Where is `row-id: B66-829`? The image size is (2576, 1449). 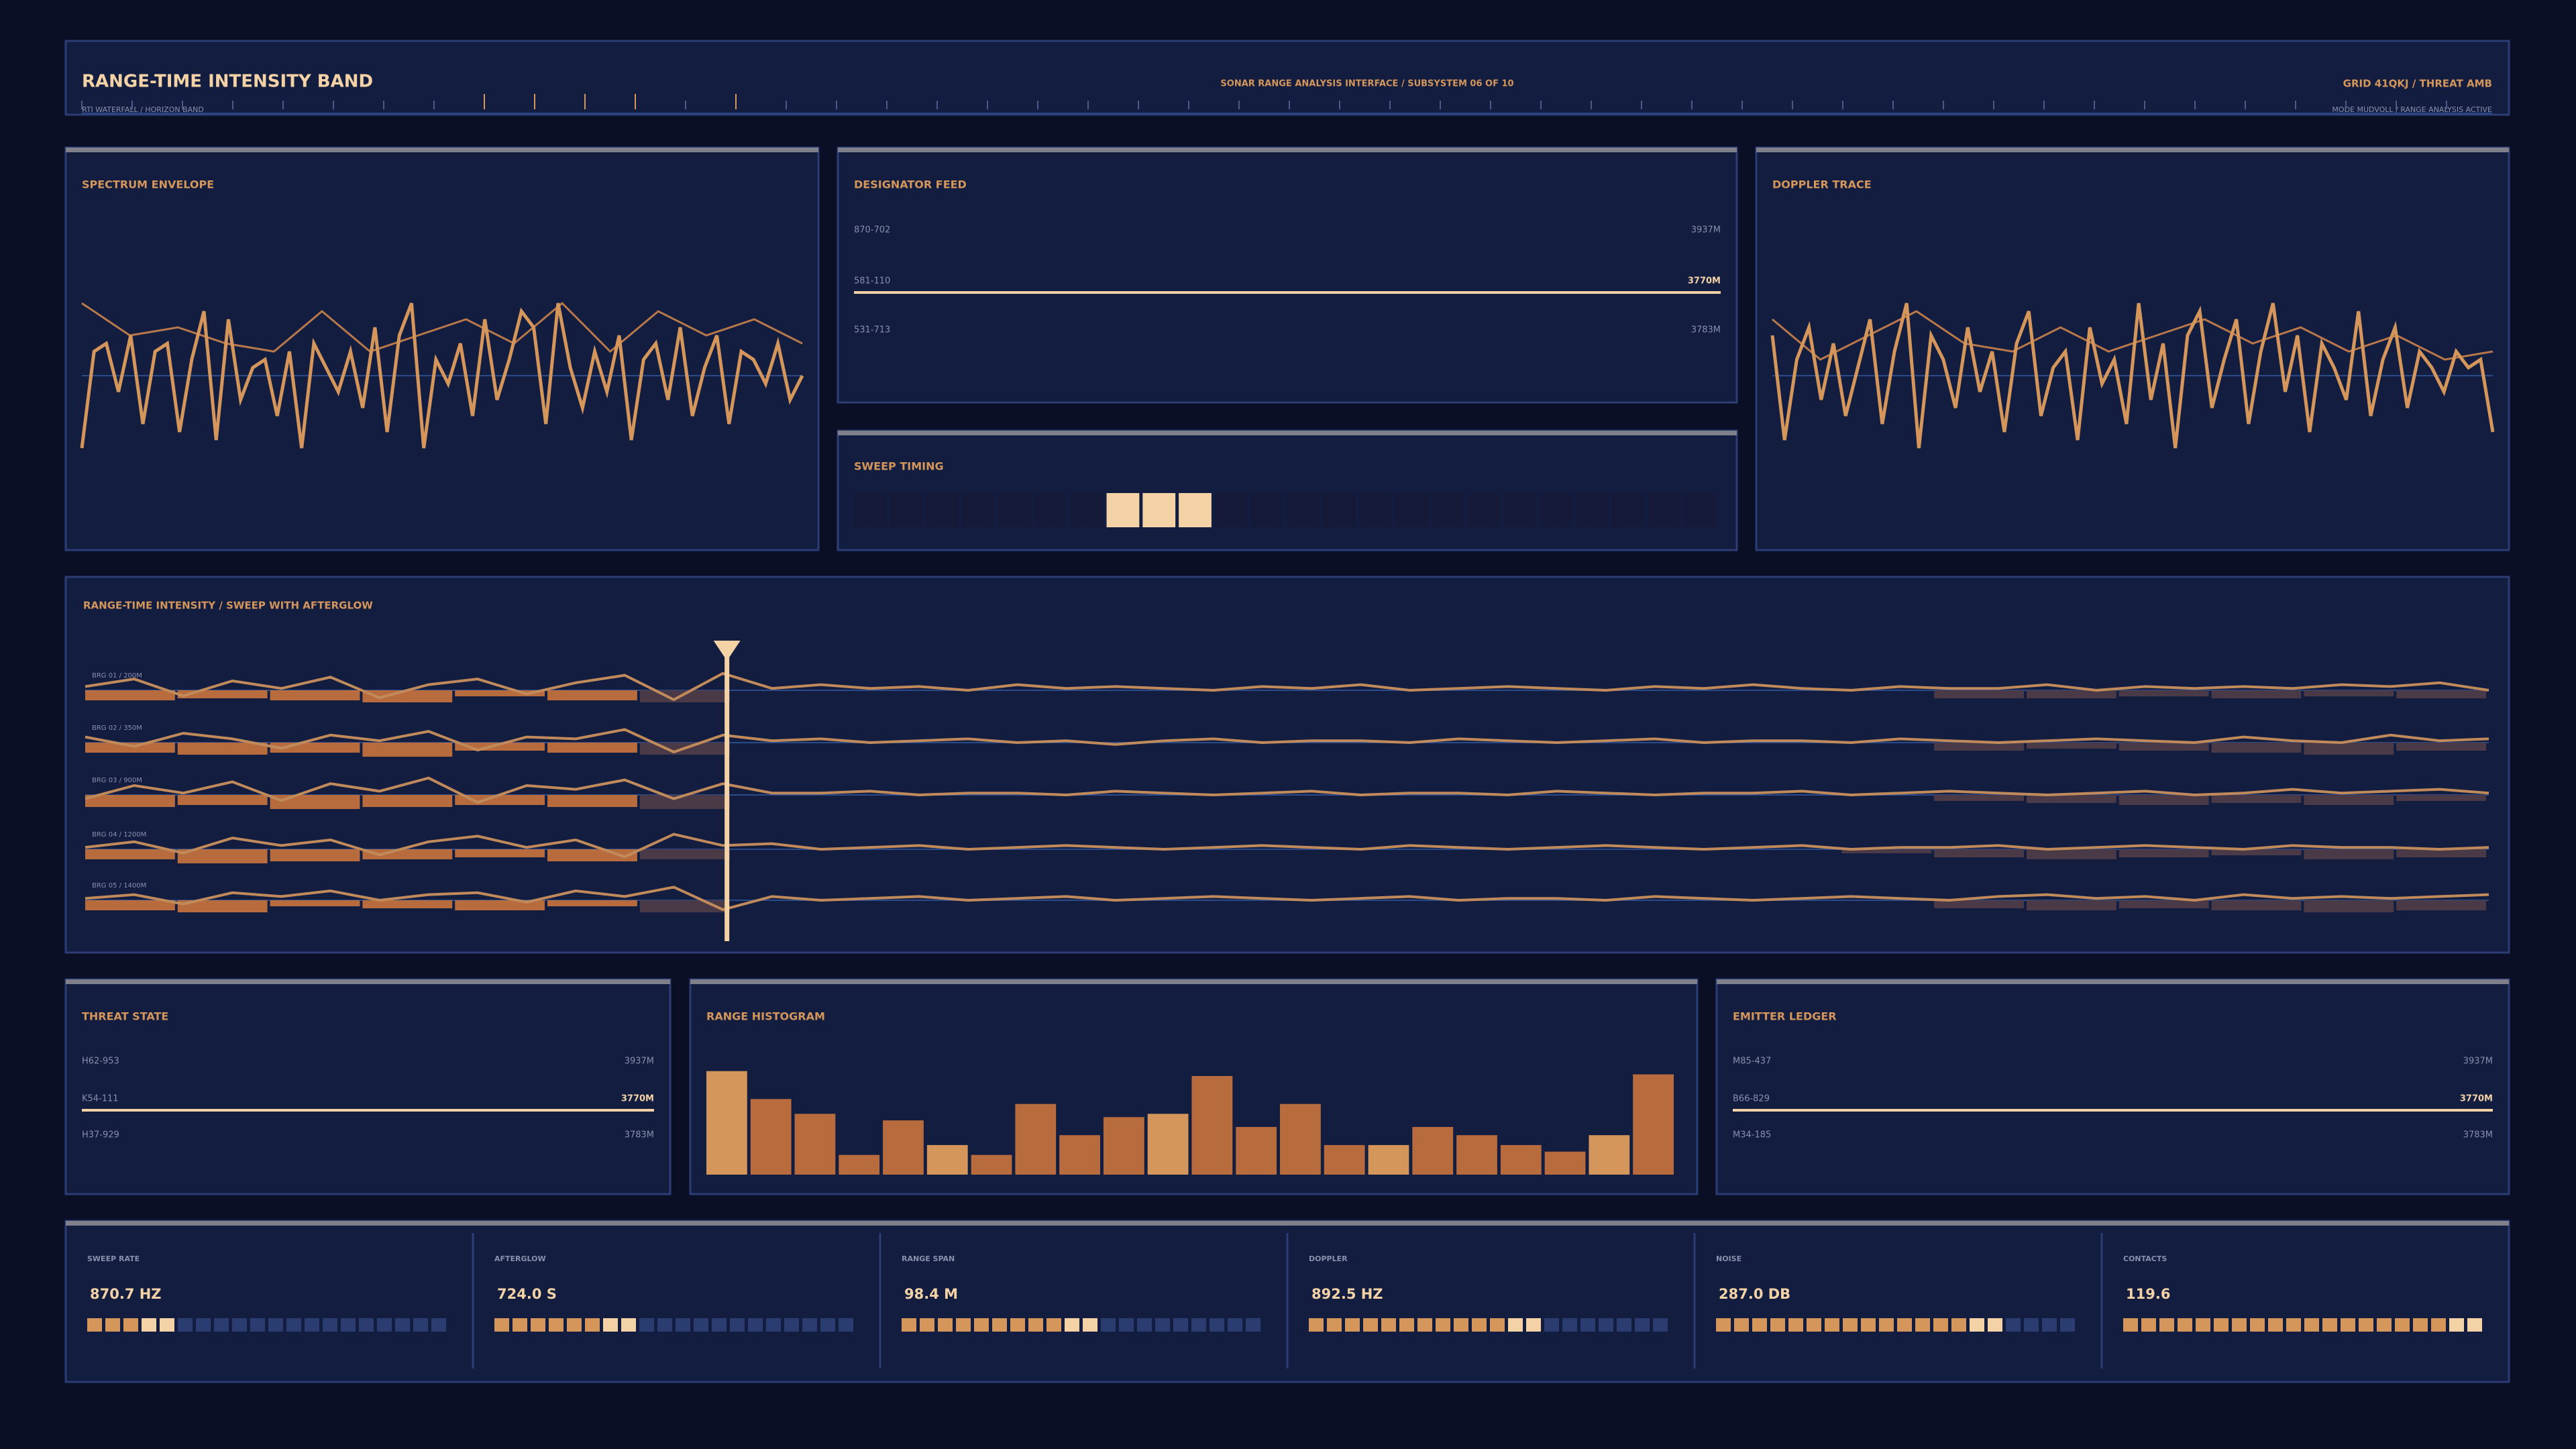 row-id: B66-829 is located at coordinates (1751, 1099).